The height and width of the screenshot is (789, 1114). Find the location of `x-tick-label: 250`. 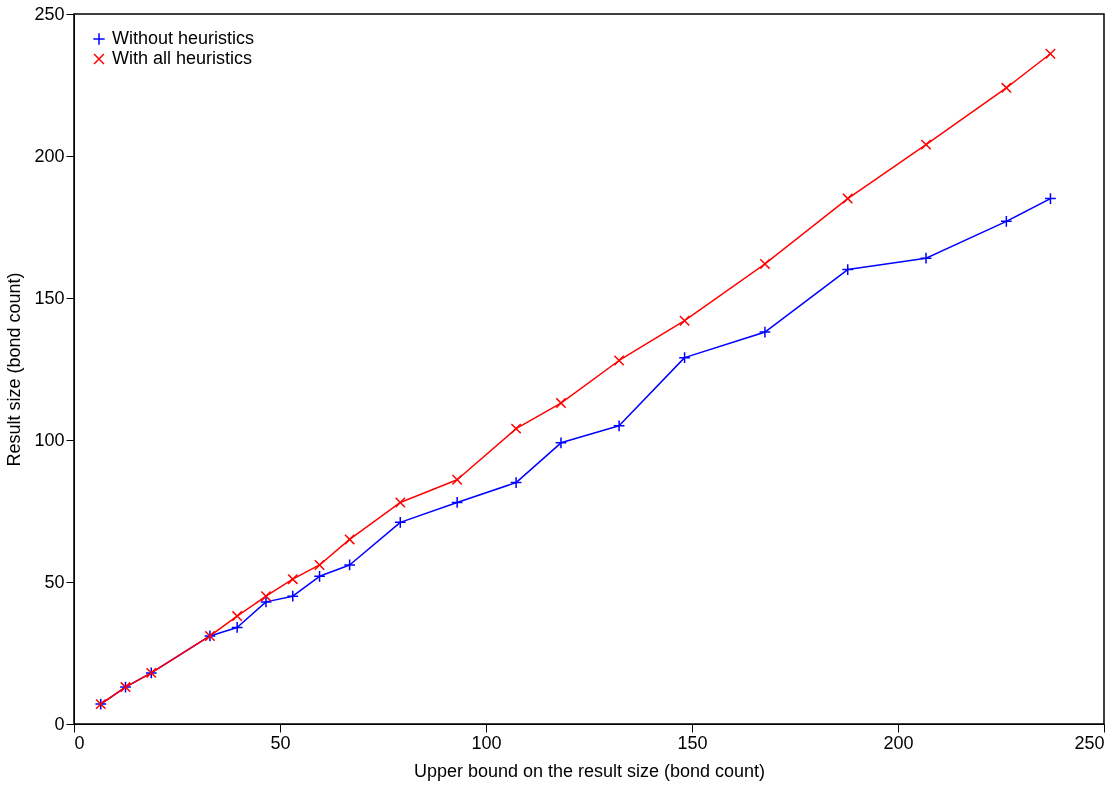

x-tick-label: 250 is located at coordinates (1089, 742).